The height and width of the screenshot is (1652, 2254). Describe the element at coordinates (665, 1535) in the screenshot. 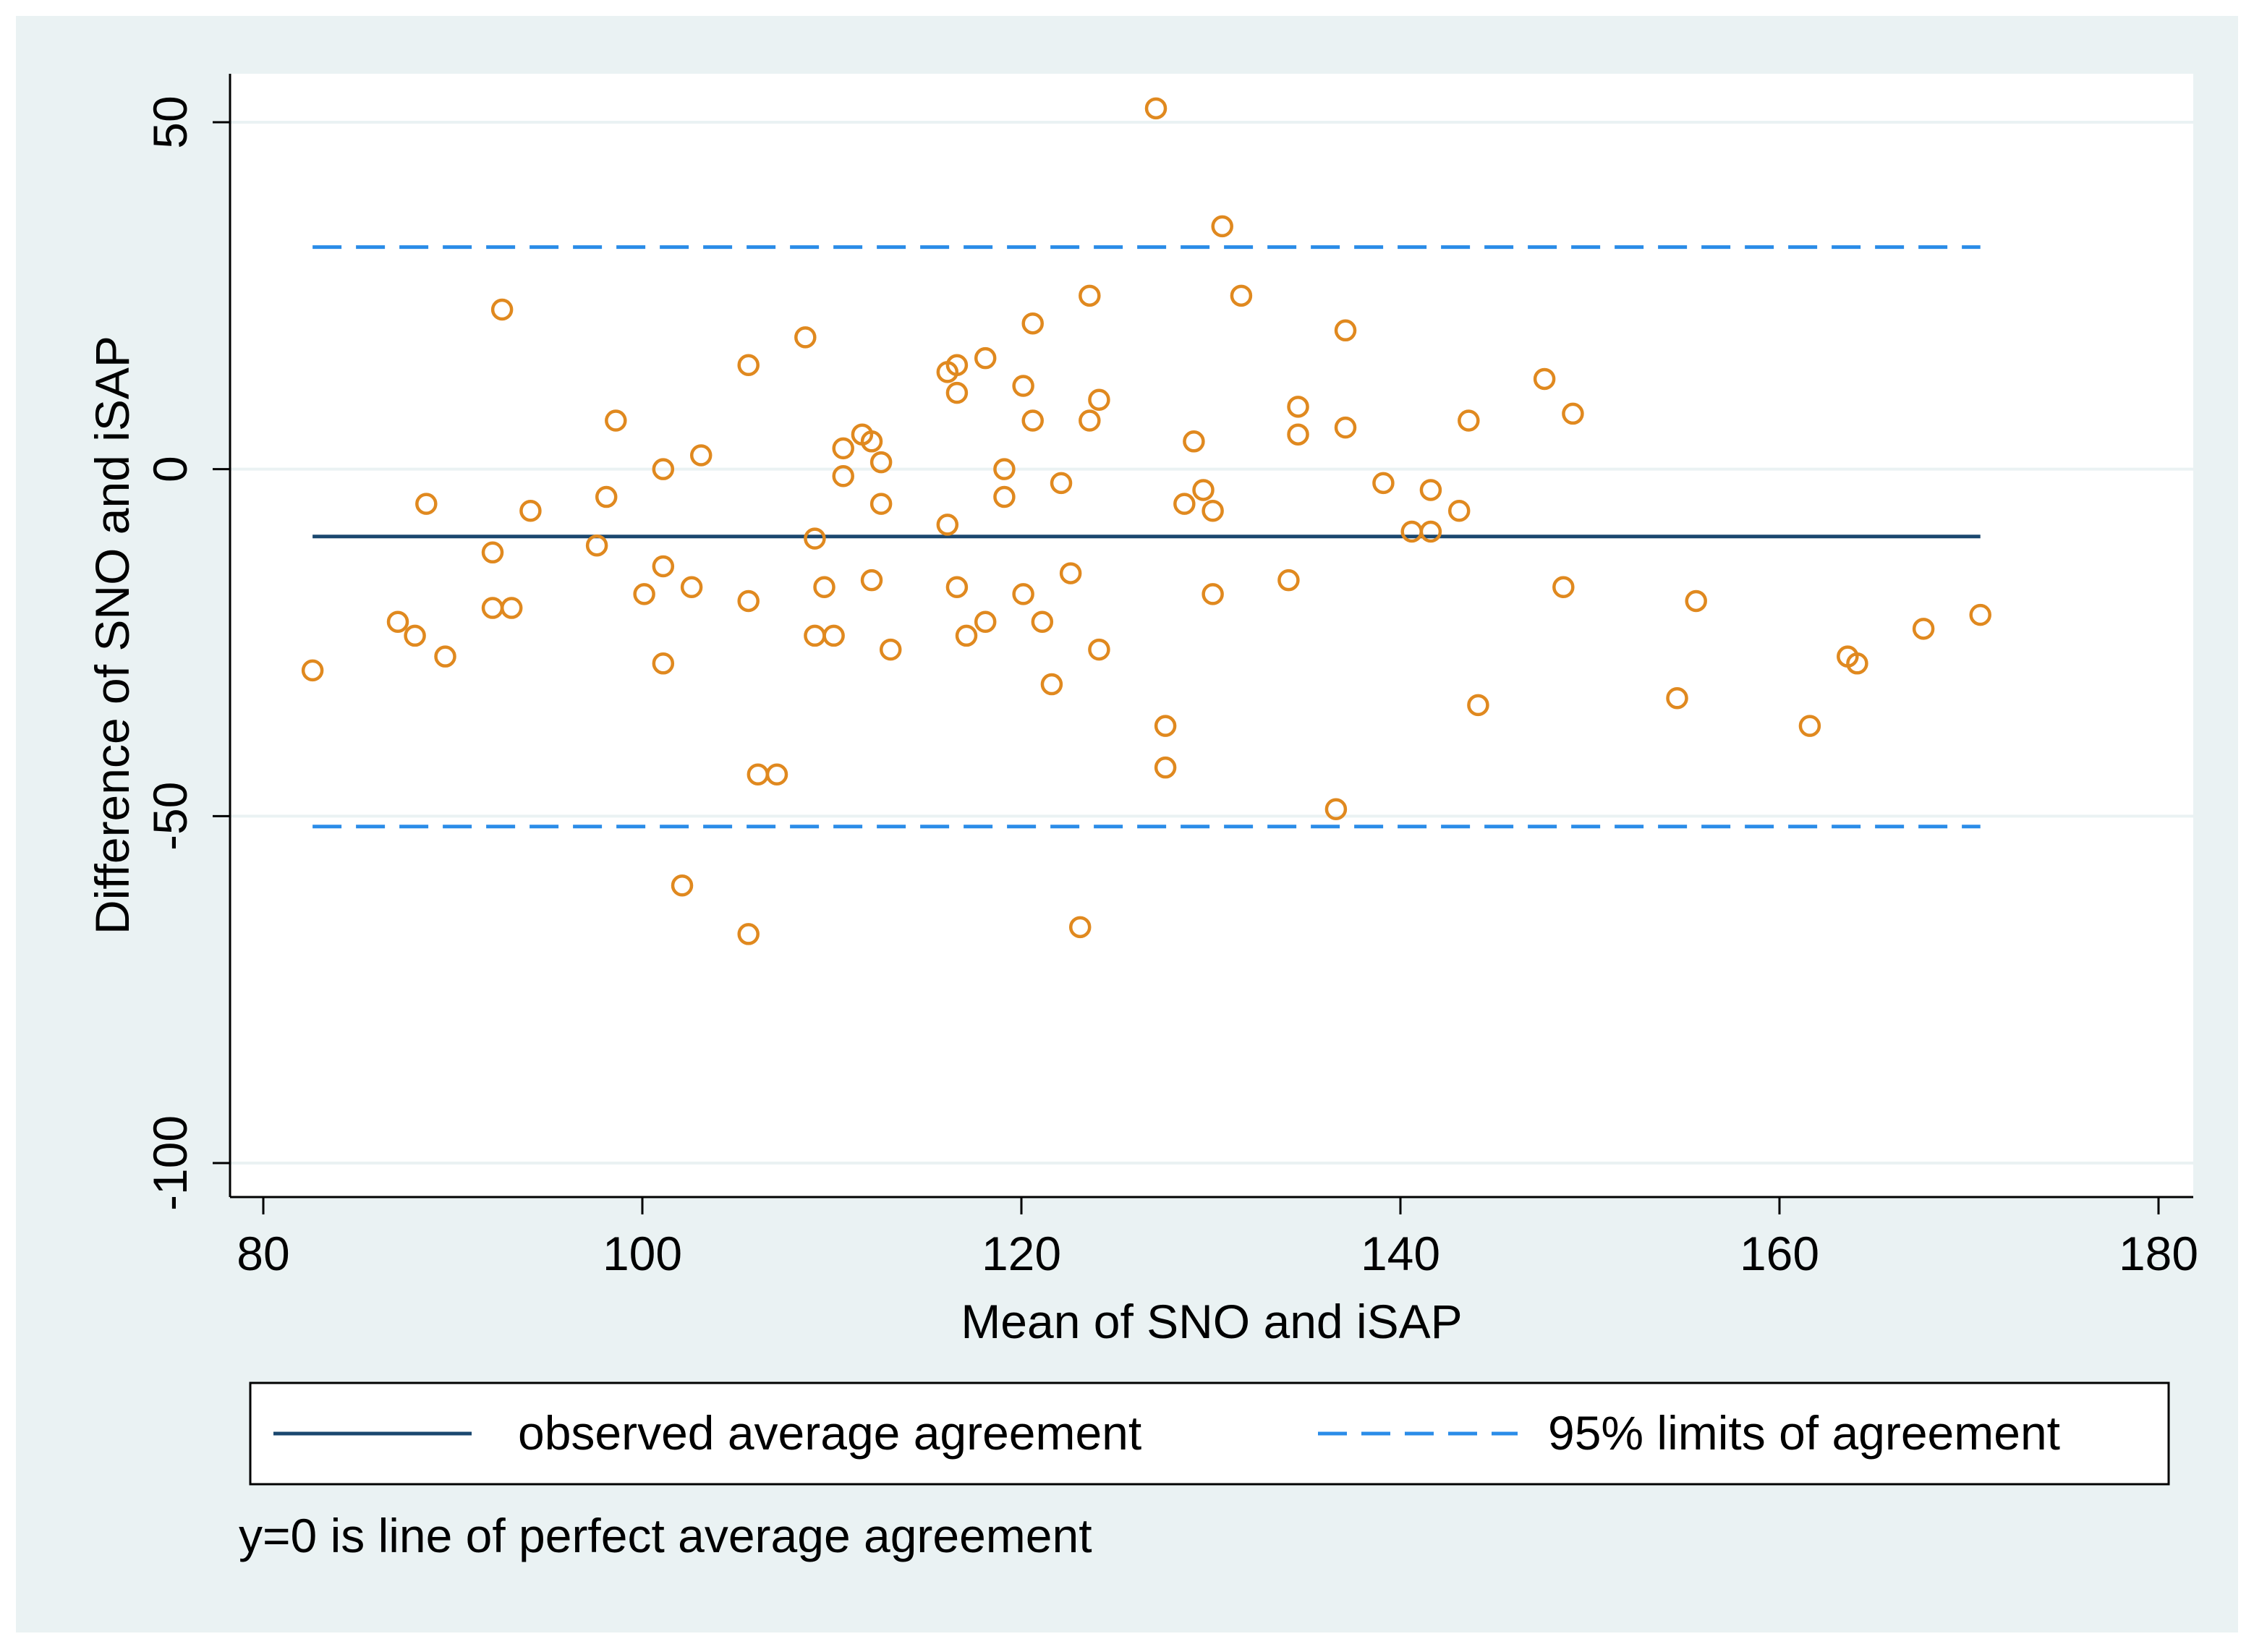

I see `chart-note: y=0 is line of perfect average agreement` at that location.